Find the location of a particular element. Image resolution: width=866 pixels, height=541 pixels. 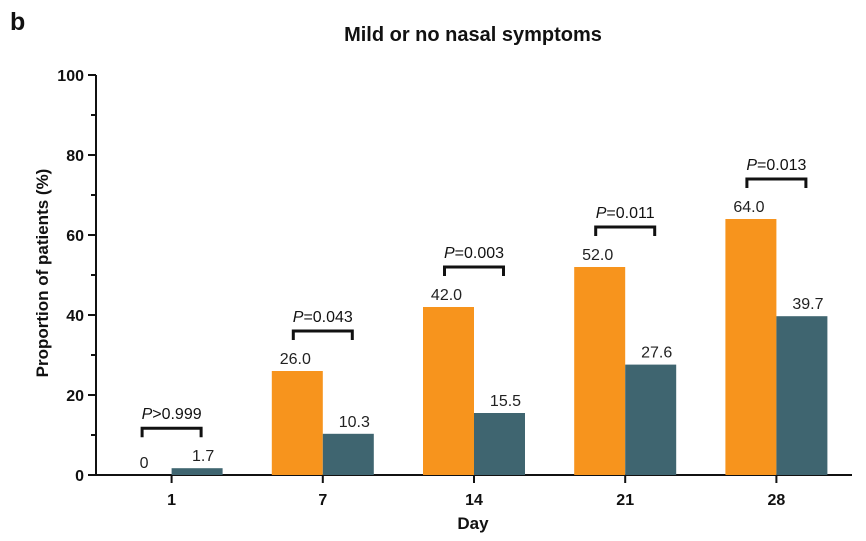

x-tick-label: 28 is located at coordinates (777, 500).